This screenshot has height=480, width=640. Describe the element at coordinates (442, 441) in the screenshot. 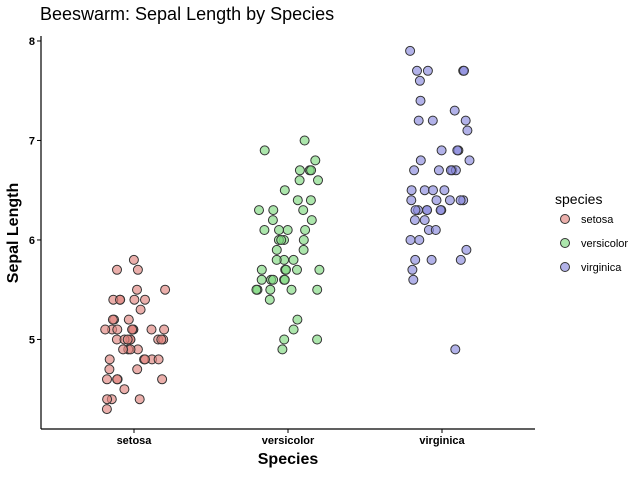

I see `x-tick-label: virginica` at that location.